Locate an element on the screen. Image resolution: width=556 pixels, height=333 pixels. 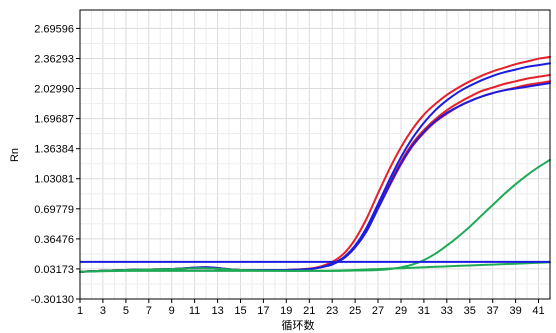
x-tick-label: 33 is located at coordinates (447, 311).